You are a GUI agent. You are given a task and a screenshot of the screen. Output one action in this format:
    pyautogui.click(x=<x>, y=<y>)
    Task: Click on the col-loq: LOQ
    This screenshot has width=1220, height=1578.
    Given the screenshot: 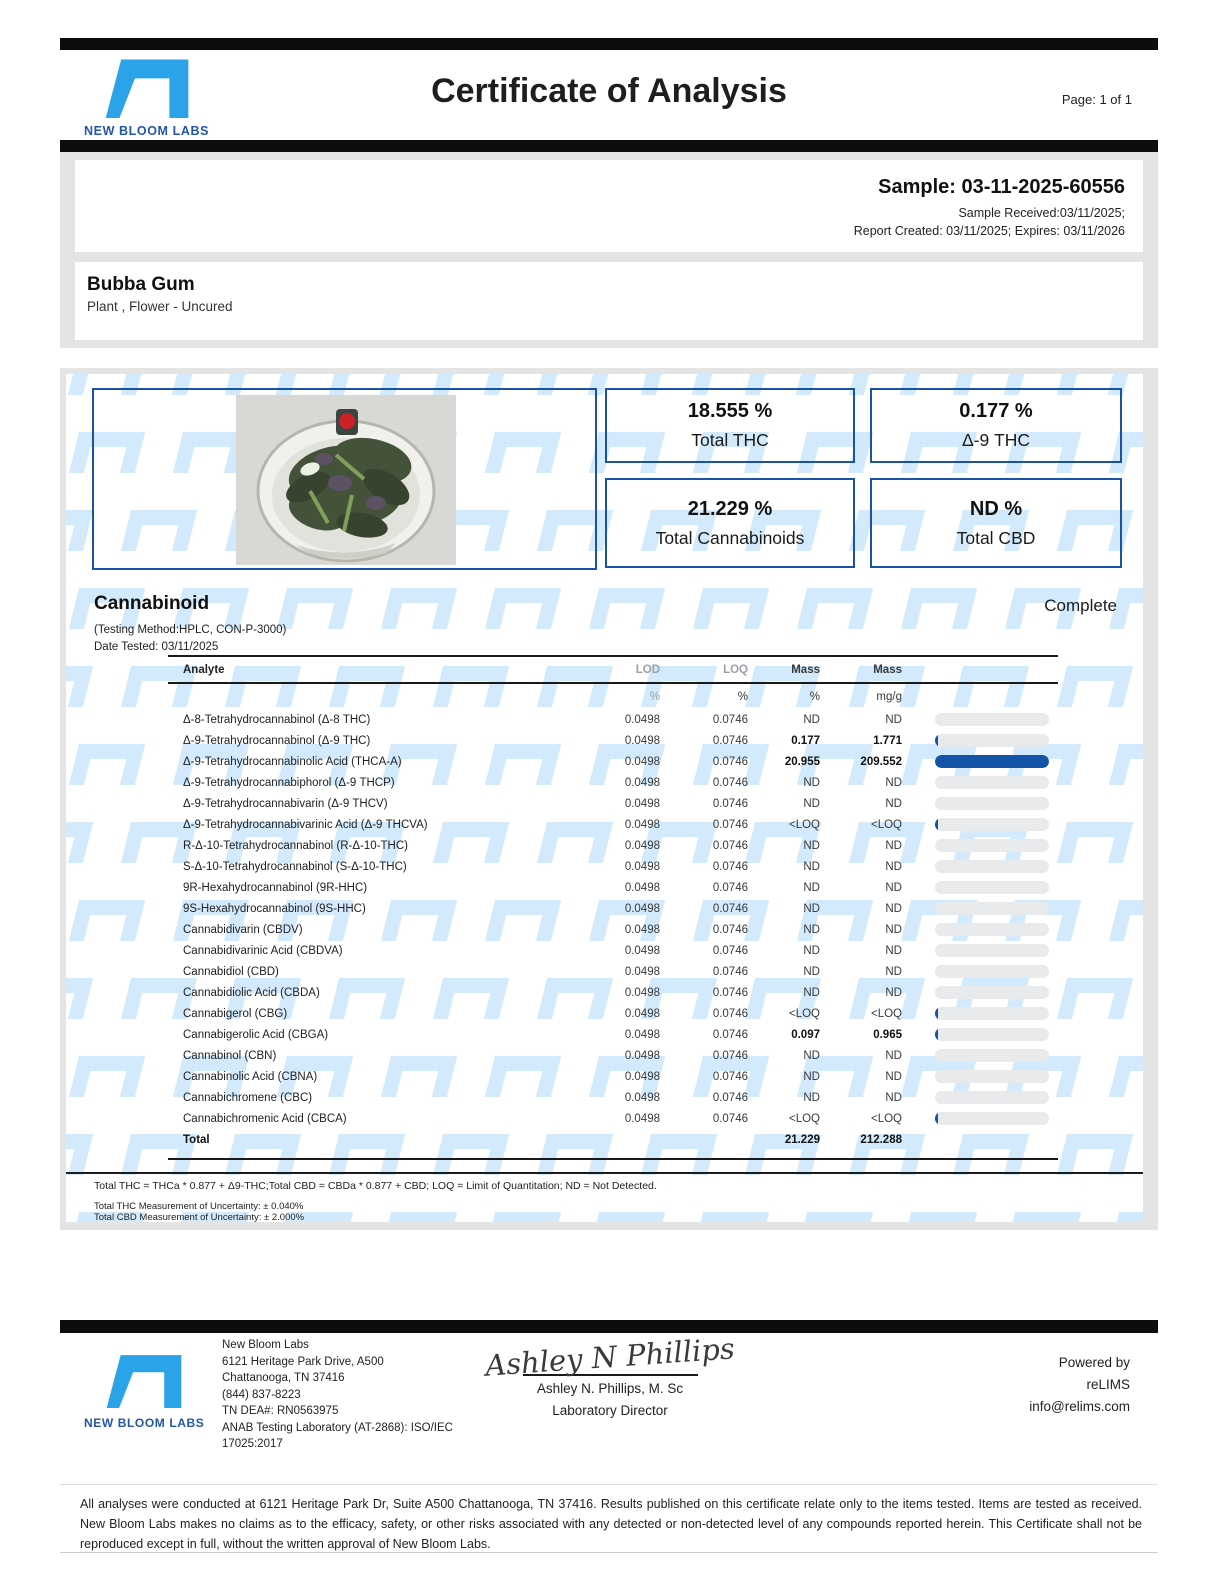 What is the action you would take?
    pyautogui.click(x=735, y=669)
    